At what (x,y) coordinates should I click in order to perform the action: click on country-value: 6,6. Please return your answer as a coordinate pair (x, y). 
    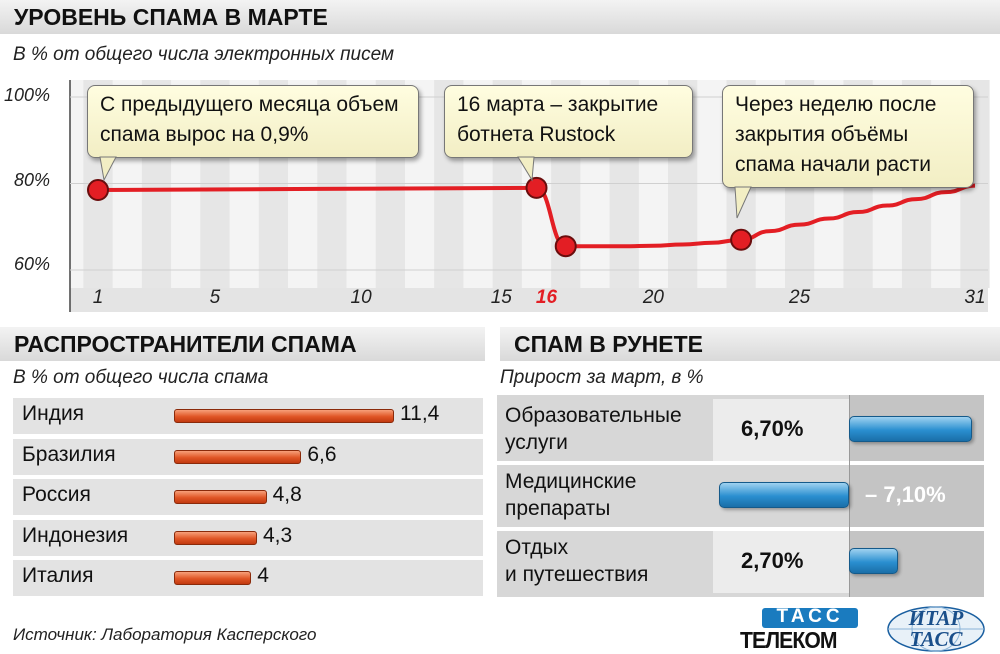
    Looking at the image, I should click on (322, 454).